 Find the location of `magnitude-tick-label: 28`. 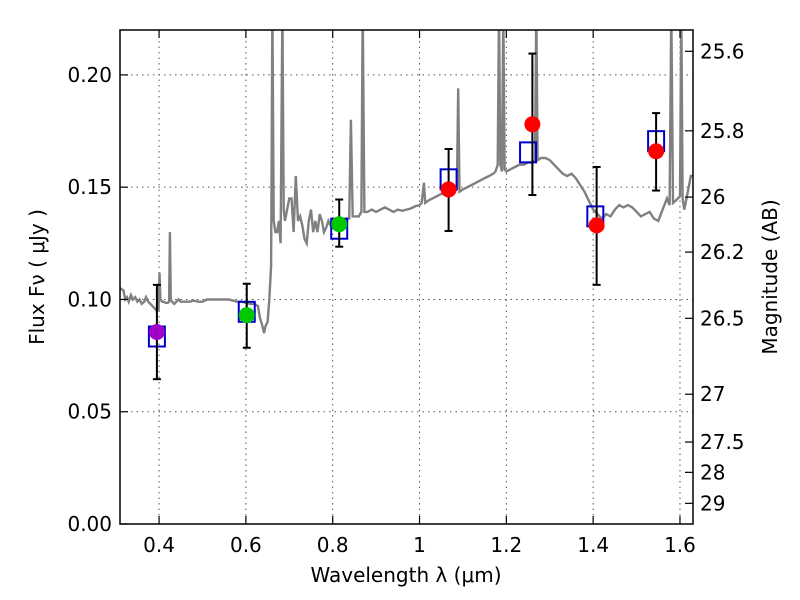

magnitude-tick-label: 28 is located at coordinates (712, 472).